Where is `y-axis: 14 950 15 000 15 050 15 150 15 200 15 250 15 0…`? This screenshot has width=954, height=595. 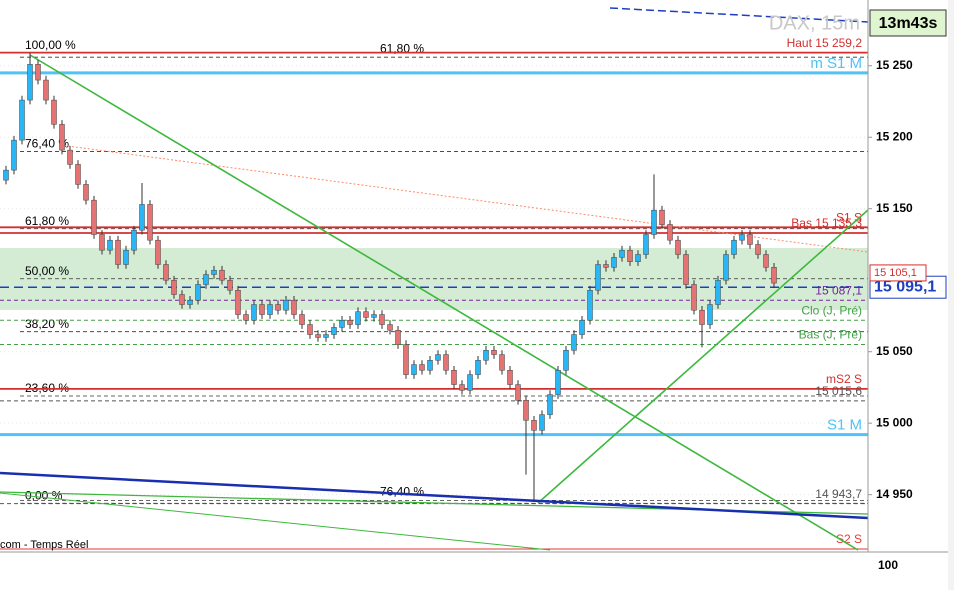 y-axis: 14 950 15 000 15 050 15 150 15 200 15 250 15 0… is located at coordinates (907, 279).